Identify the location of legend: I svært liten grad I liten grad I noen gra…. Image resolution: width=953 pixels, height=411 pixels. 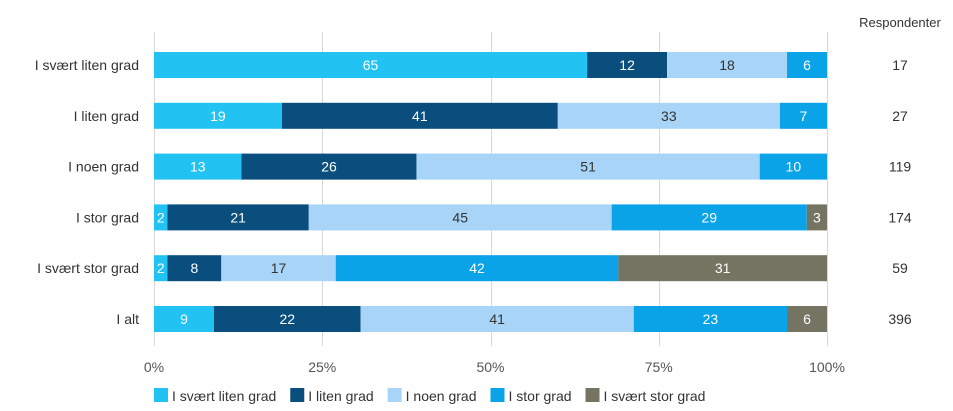
(429, 396).